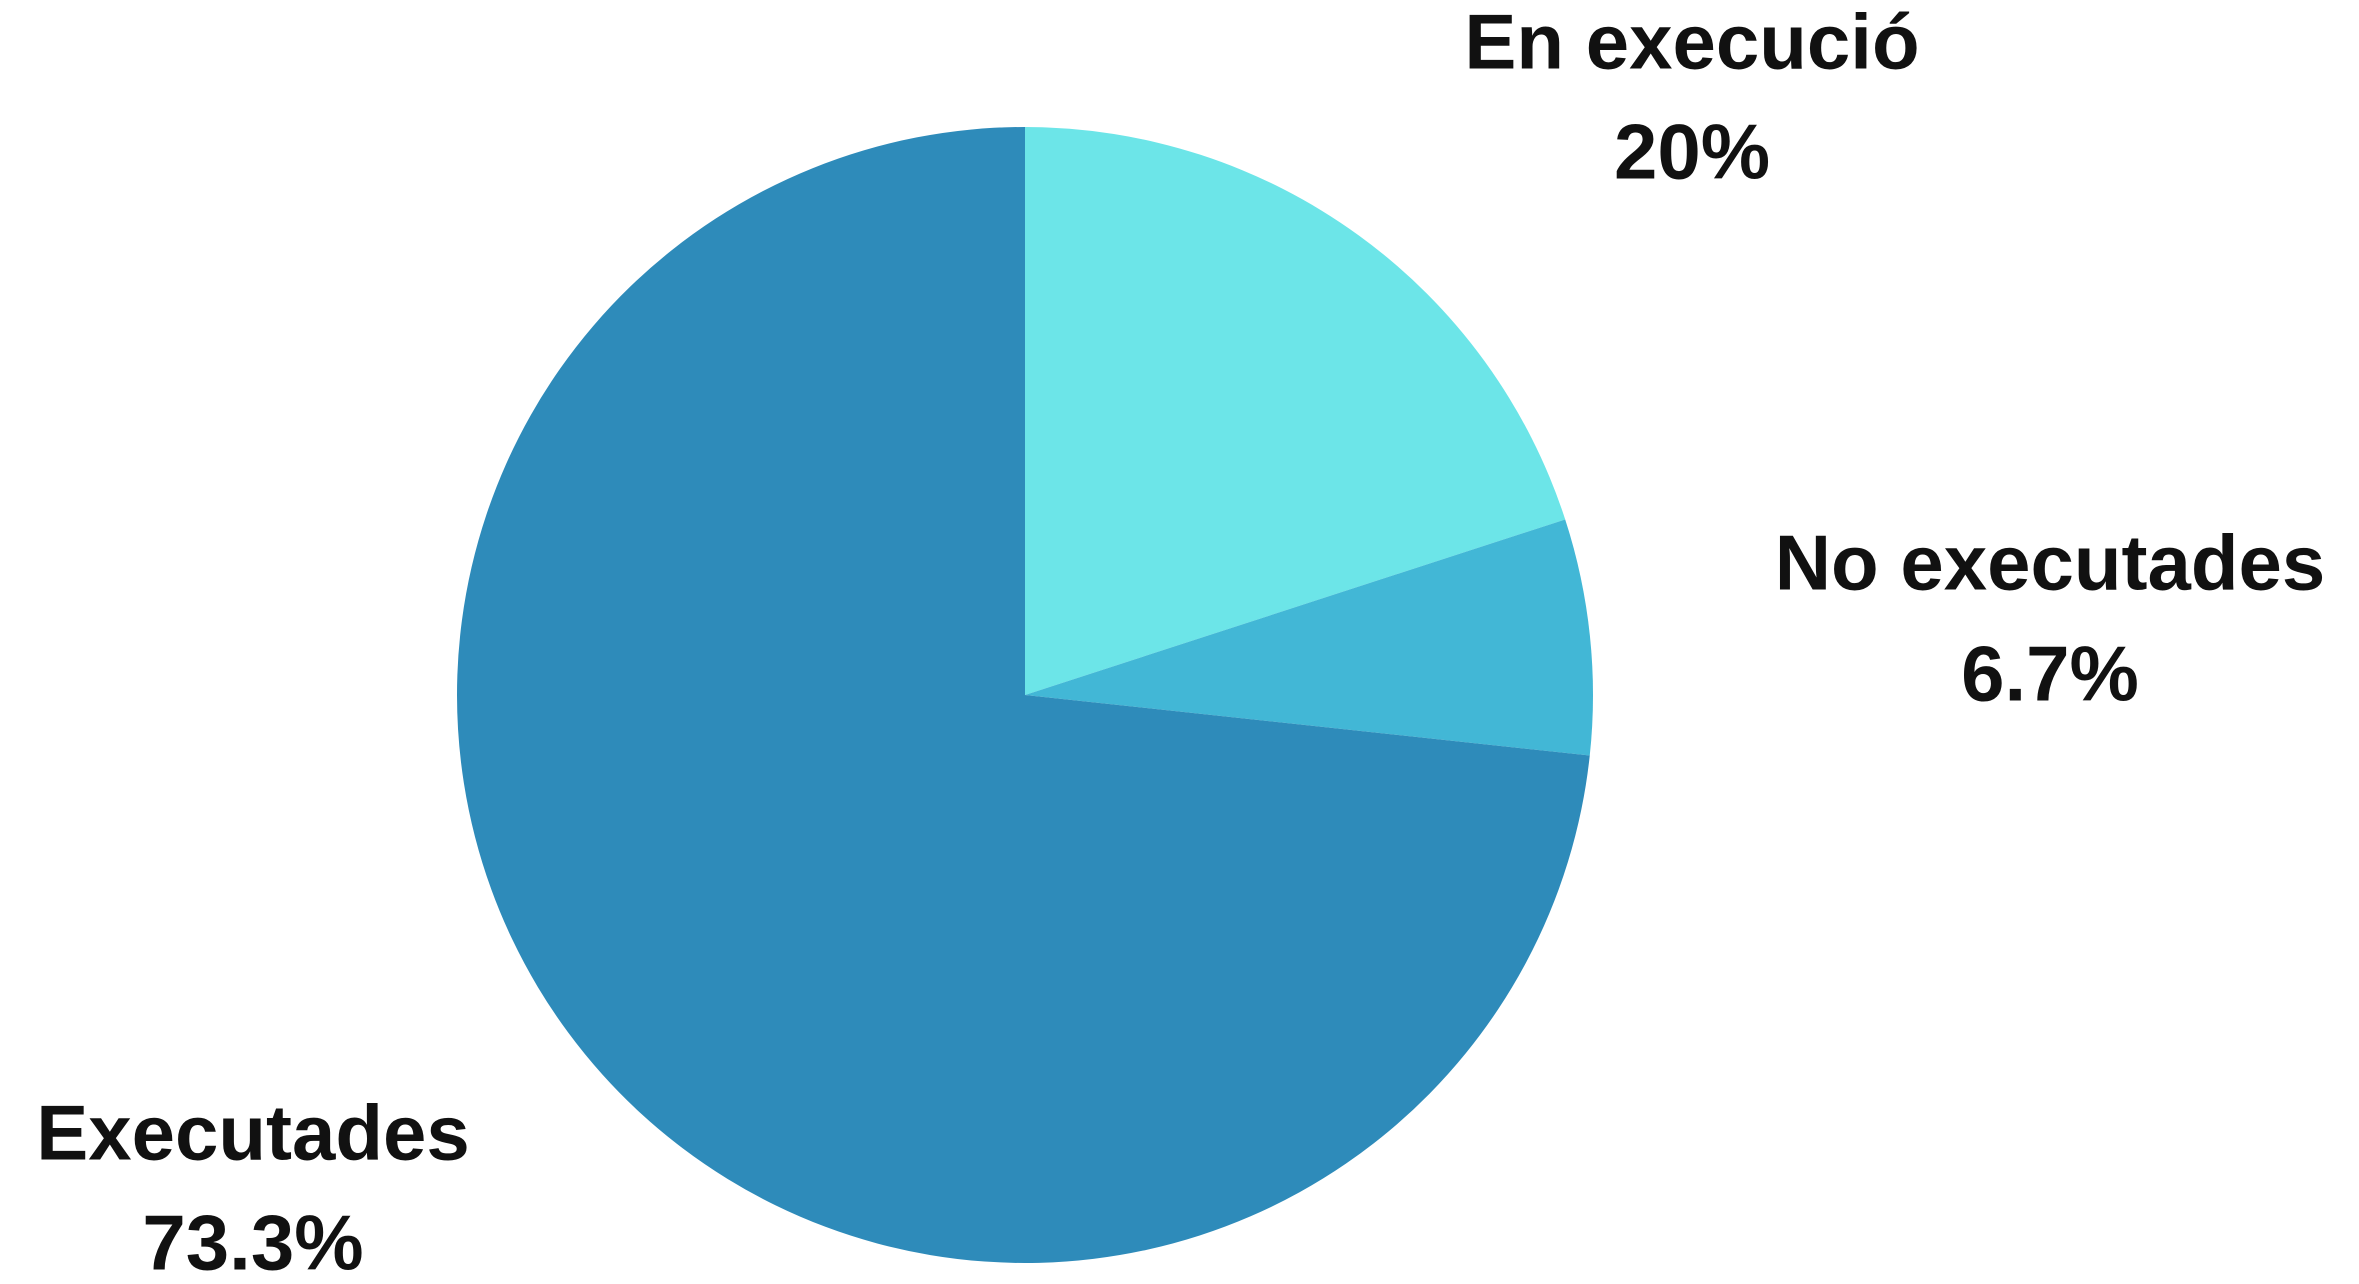 Image resolution: width=2359 pixels, height=1284 pixels. What do you see at coordinates (2050, 563) in the screenshot?
I see `slice-label: No executades` at bounding box center [2050, 563].